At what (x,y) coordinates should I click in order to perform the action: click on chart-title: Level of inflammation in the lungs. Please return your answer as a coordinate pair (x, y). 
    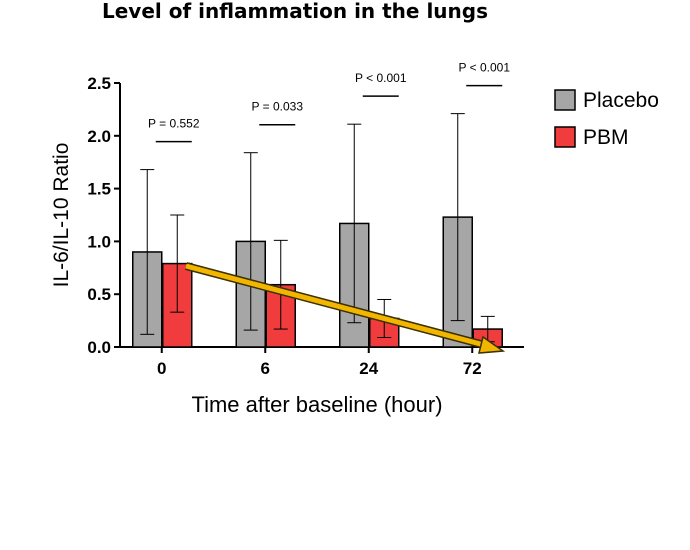
    Looking at the image, I should click on (295, 11).